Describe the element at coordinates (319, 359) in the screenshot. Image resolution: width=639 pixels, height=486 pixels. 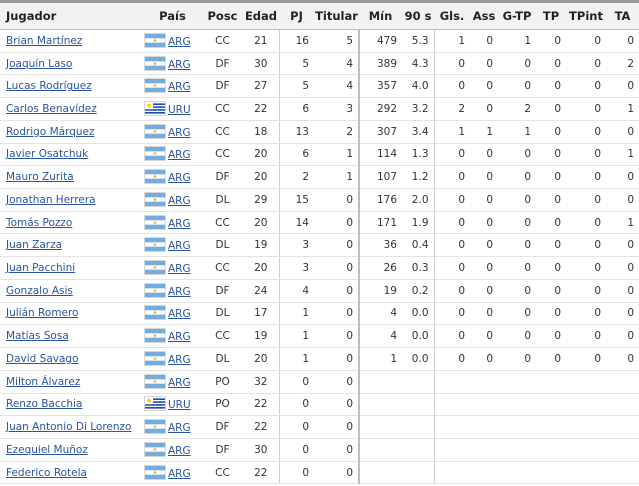
I see `table-row: David Savago ARG DL 20 1 0 1 0.0 0 0 0 0 0 0` at that location.